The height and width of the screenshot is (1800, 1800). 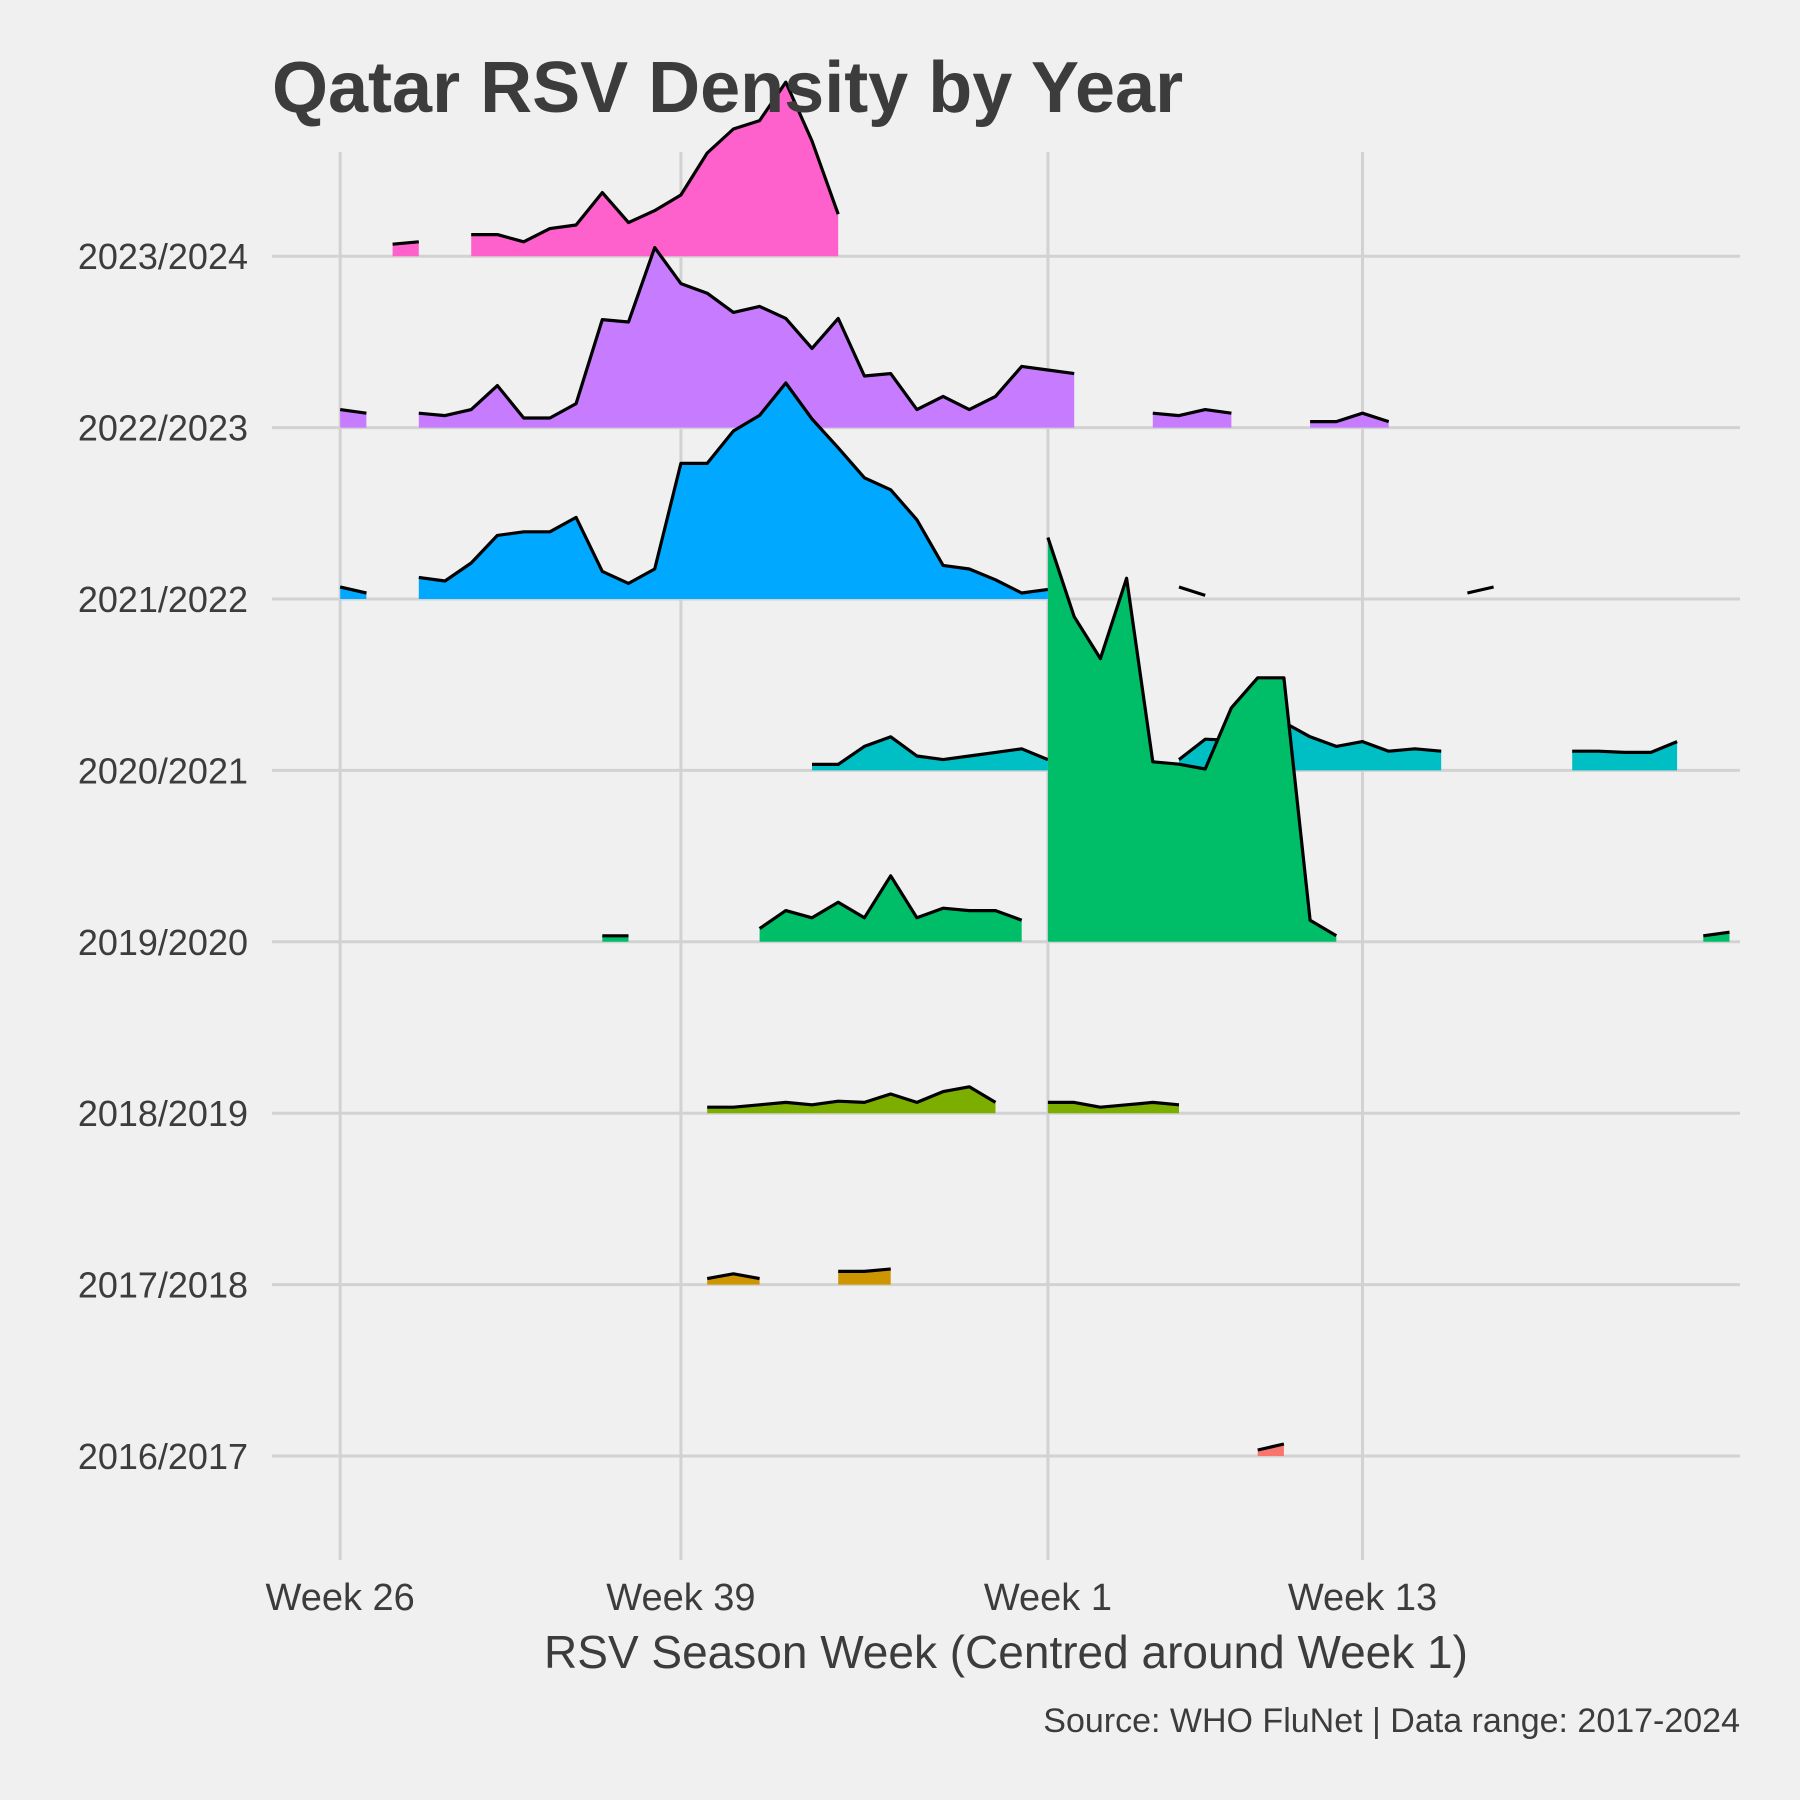 I want to click on y-tick-label: 2016/2017, so click(x=163, y=1456).